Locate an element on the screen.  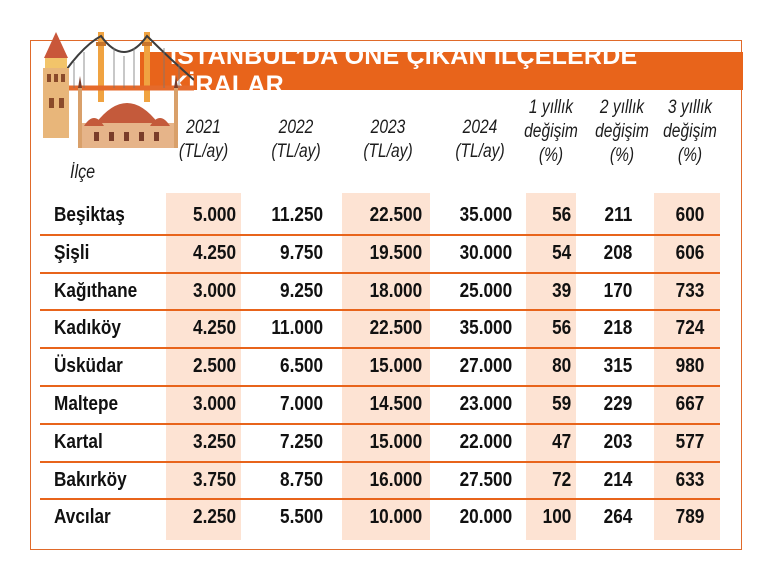
cell-y2022: 9.750 is located at coordinates (301, 252).